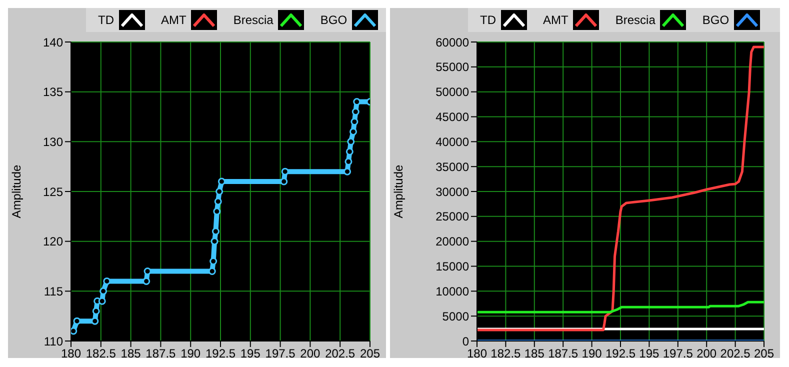  Describe the element at coordinates (453, 241) in the screenshot. I see `y-tick-label: 20000` at that location.